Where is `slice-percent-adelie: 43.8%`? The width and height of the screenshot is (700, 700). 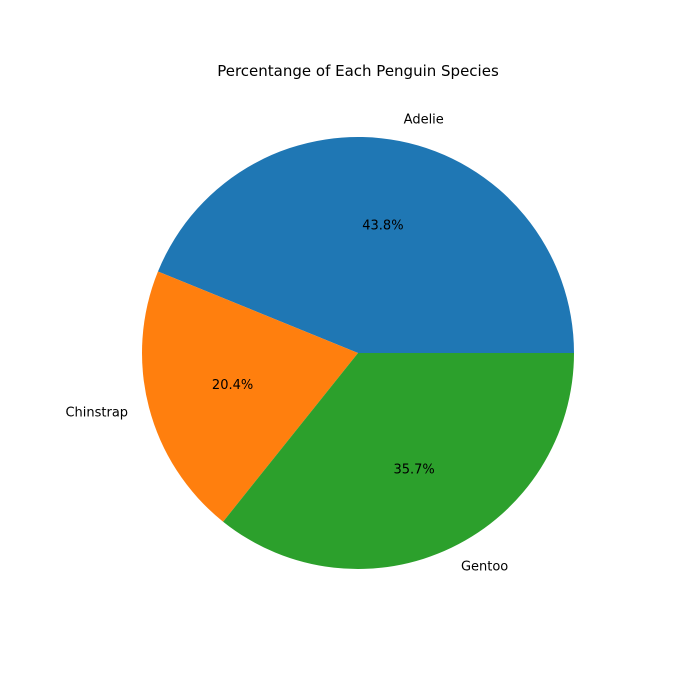 slice-percent-adelie: 43.8% is located at coordinates (382, 225).